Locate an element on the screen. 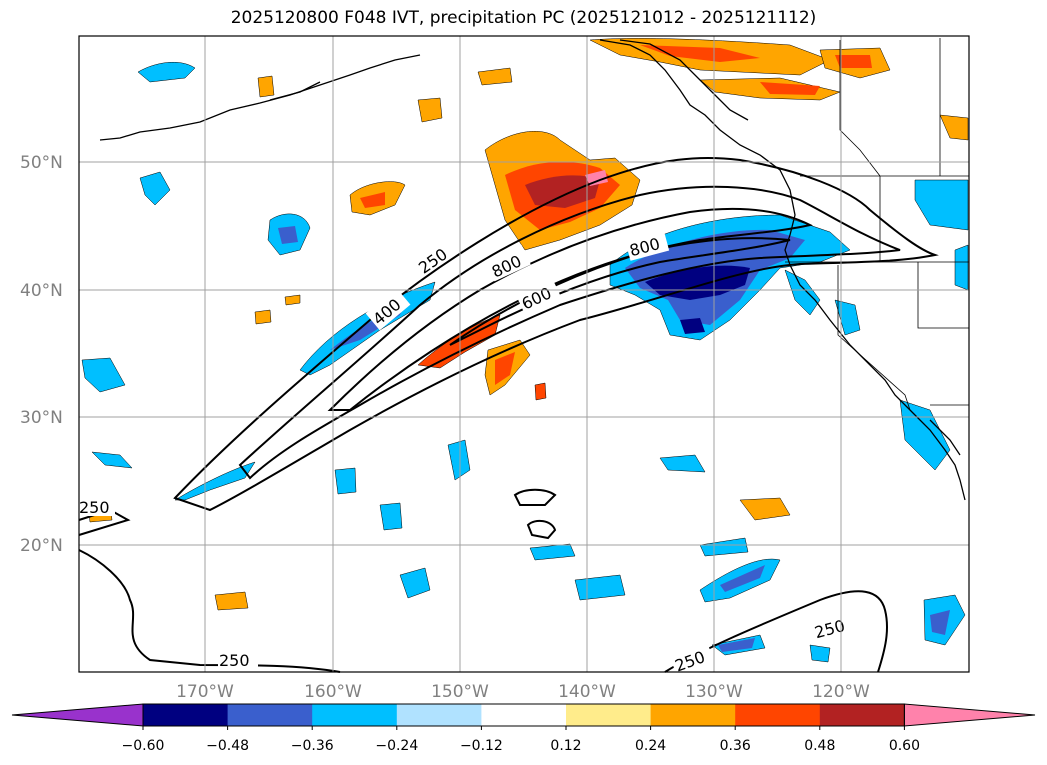  lat-label: 40°N is located at coordinates (41, 291).